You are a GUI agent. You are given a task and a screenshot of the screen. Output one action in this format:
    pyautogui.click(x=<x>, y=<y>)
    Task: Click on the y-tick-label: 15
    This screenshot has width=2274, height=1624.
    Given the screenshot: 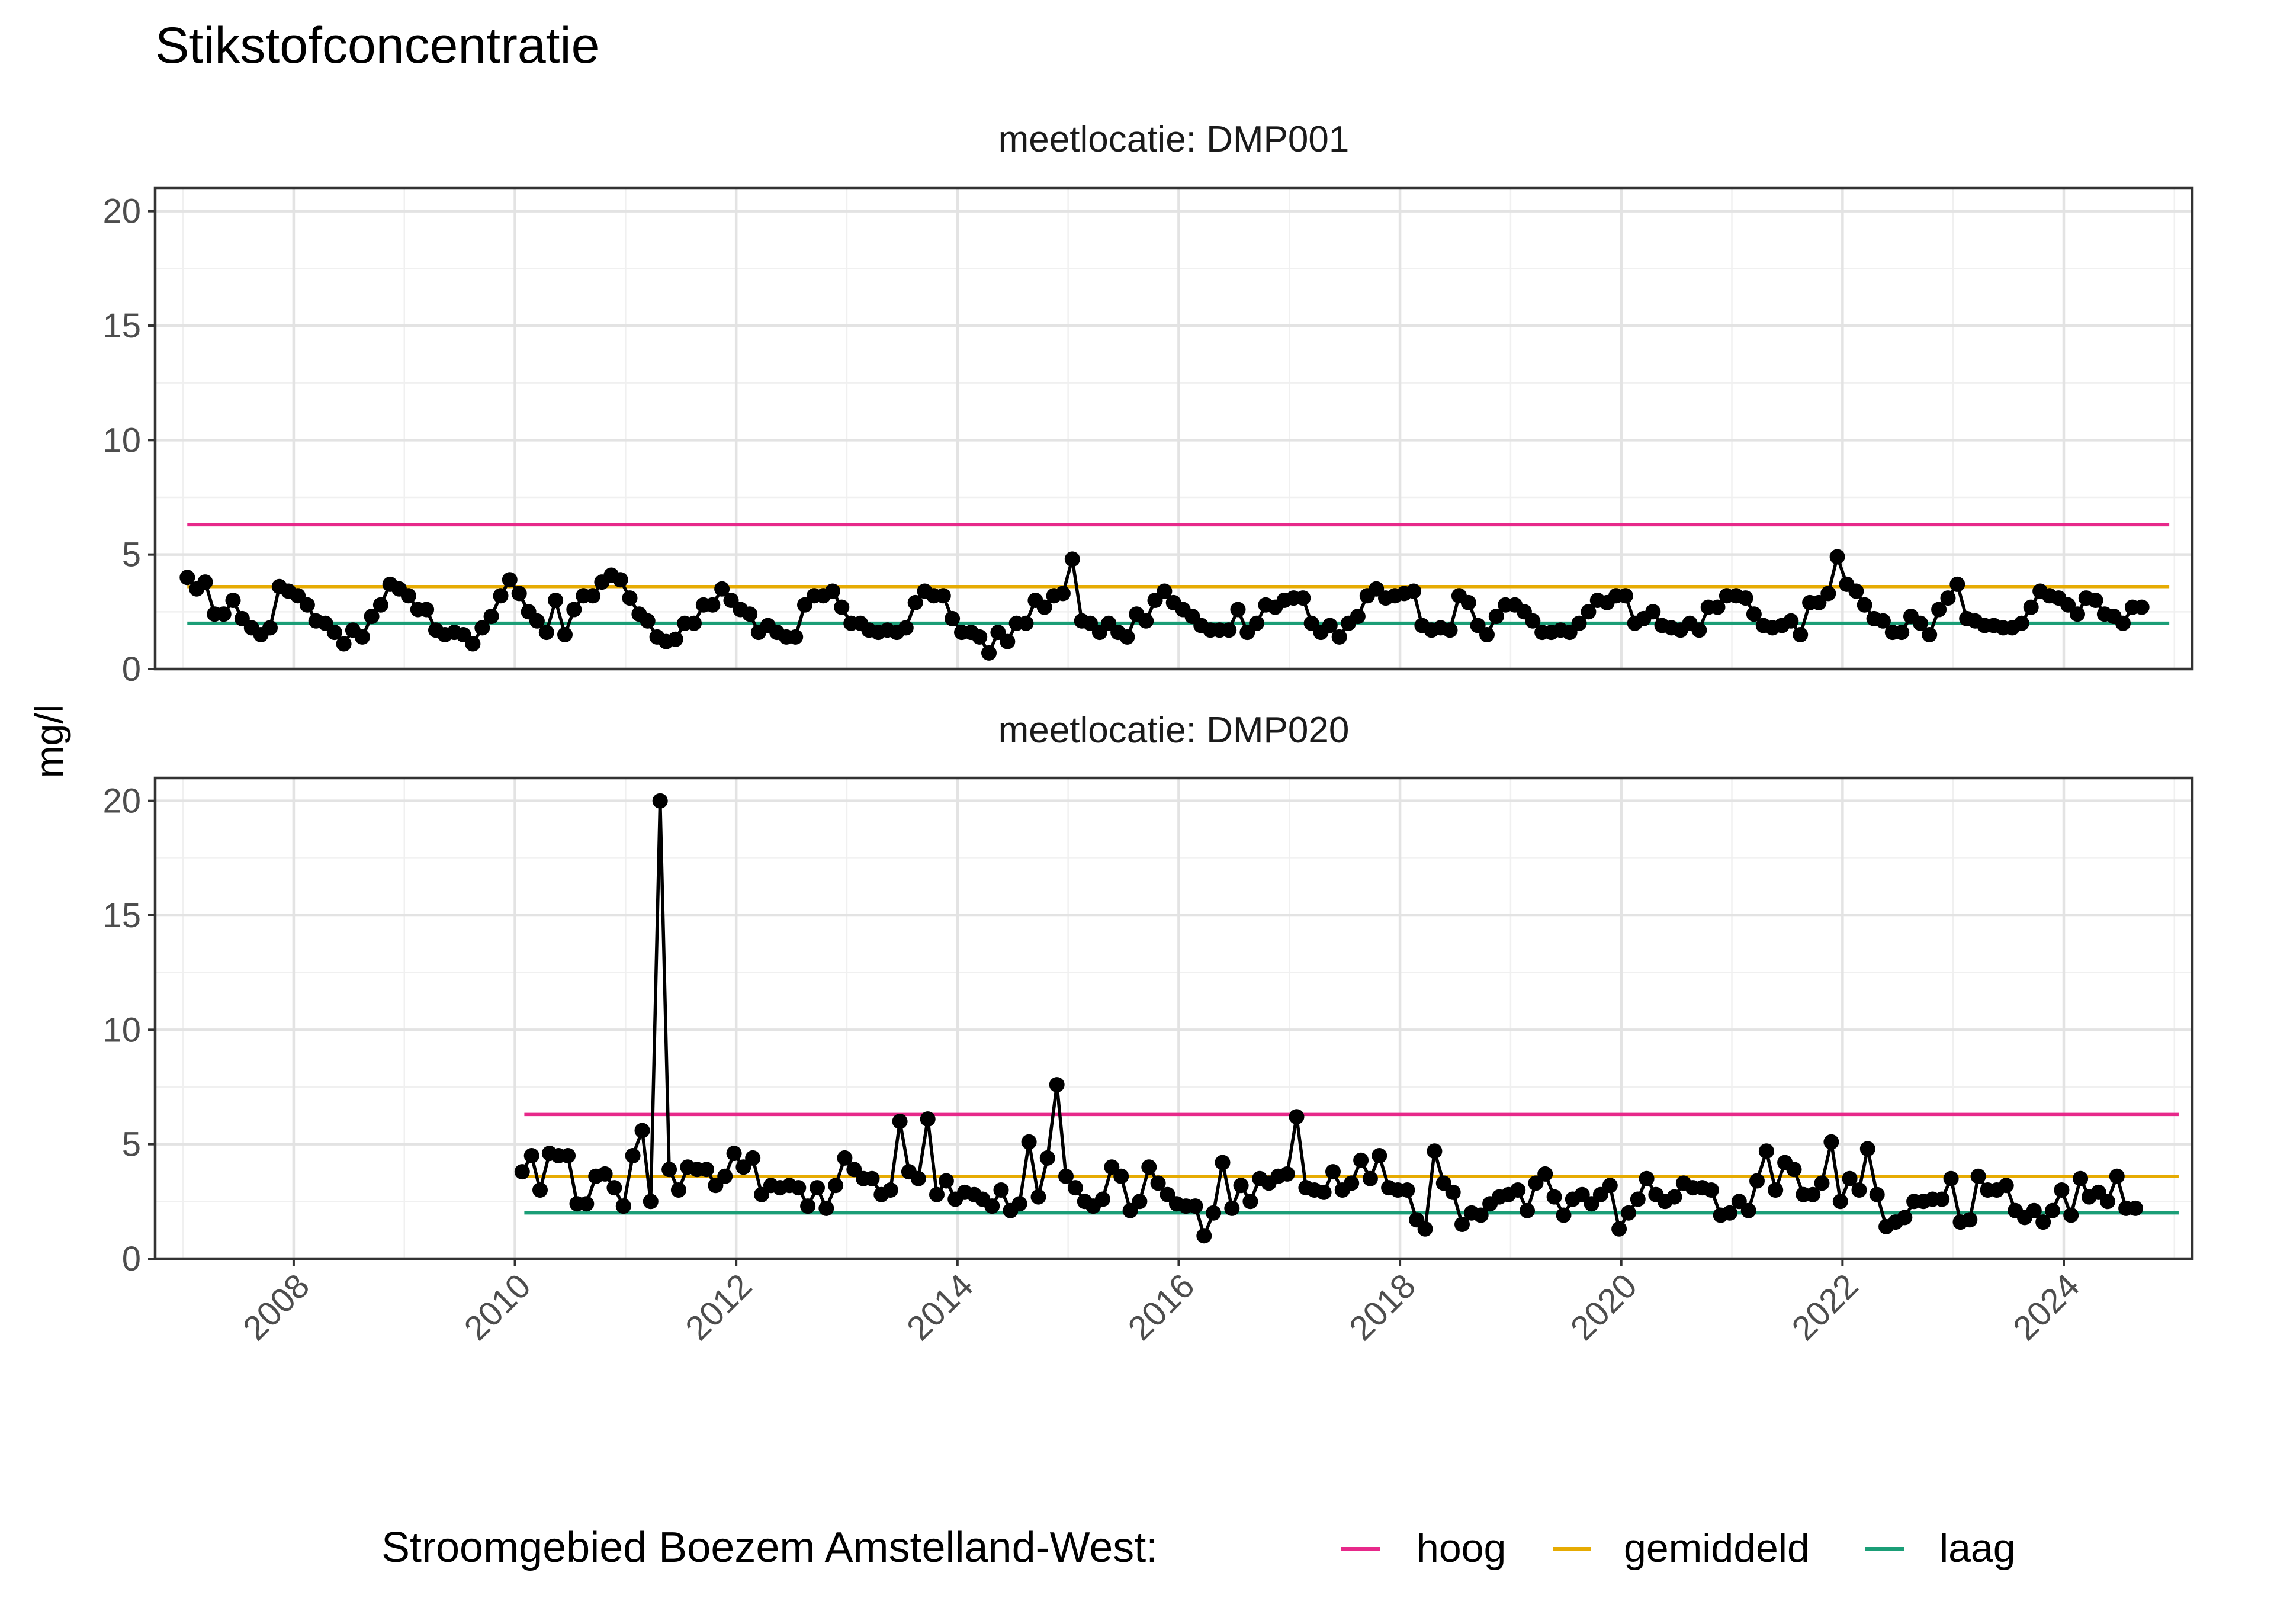 What is the action you would take?
    pyautogui.click(x=121, y=326)
    